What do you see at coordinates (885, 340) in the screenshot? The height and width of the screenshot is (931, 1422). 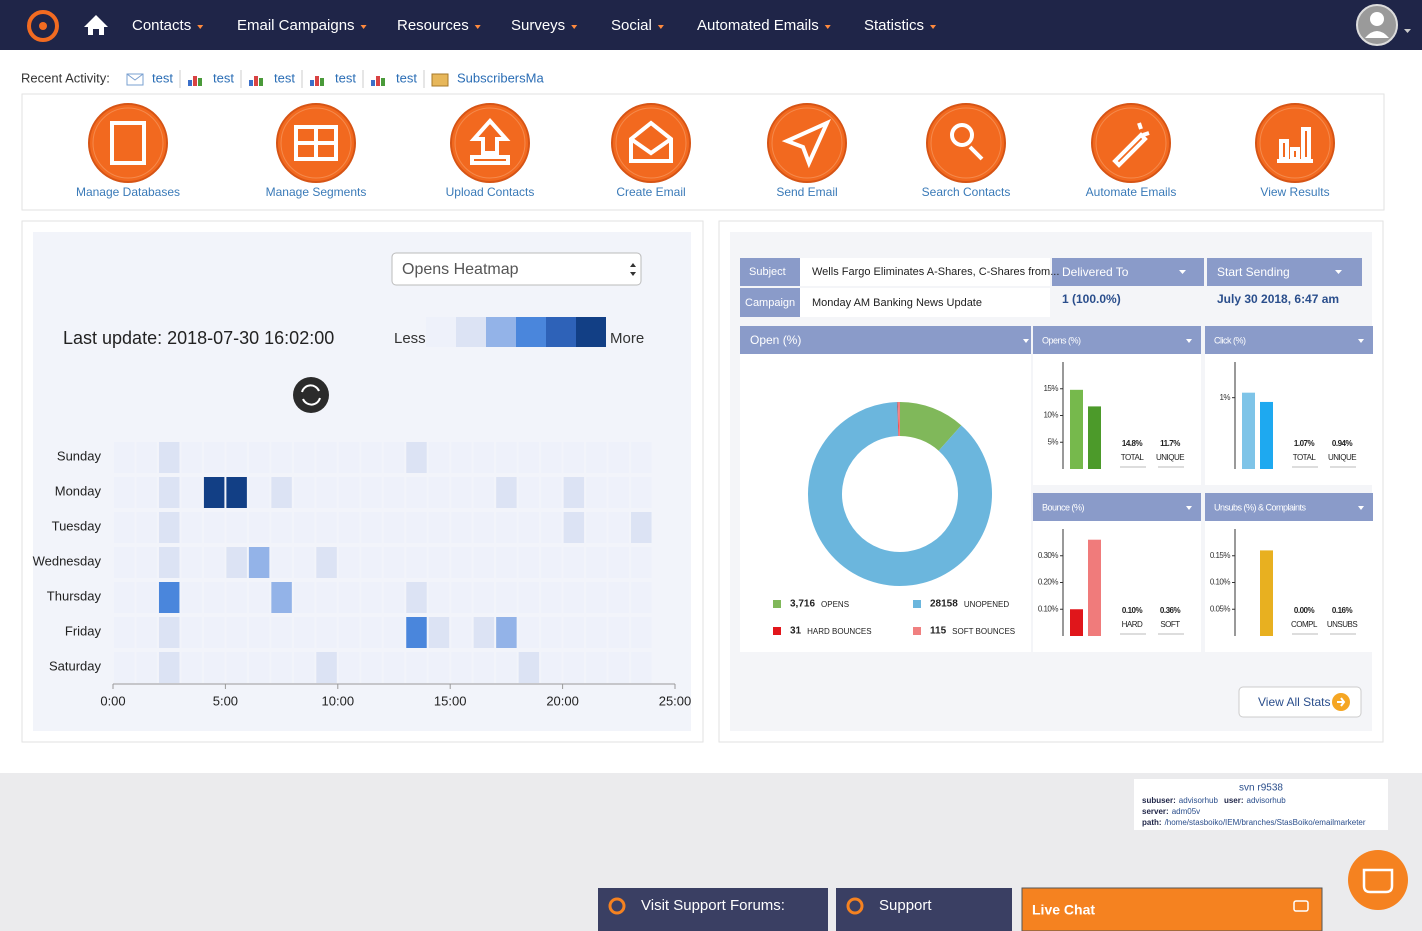 I see `open-header` at bounding box center [885, 340].